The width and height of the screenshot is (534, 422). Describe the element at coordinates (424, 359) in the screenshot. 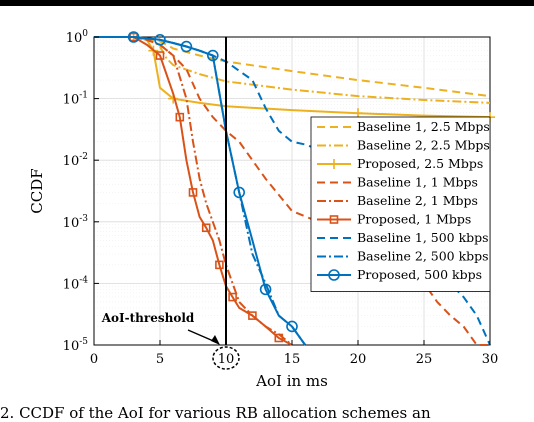

I see `x-tick-label: 25` at that location.